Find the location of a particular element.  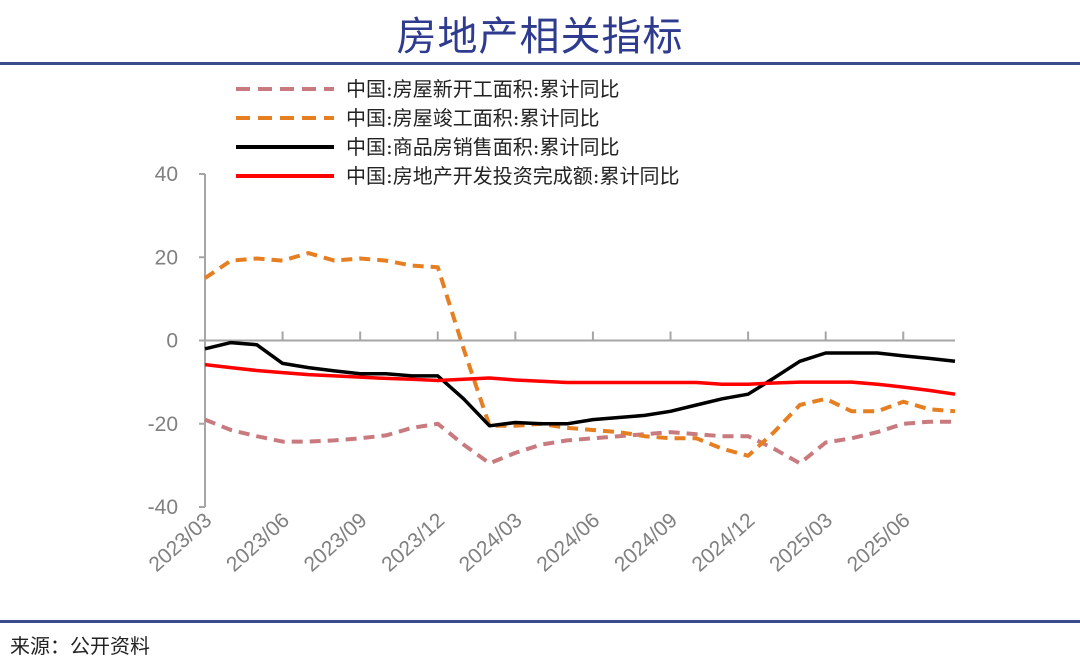

y-tick-label: 40 is located at coordinates (166, 174).